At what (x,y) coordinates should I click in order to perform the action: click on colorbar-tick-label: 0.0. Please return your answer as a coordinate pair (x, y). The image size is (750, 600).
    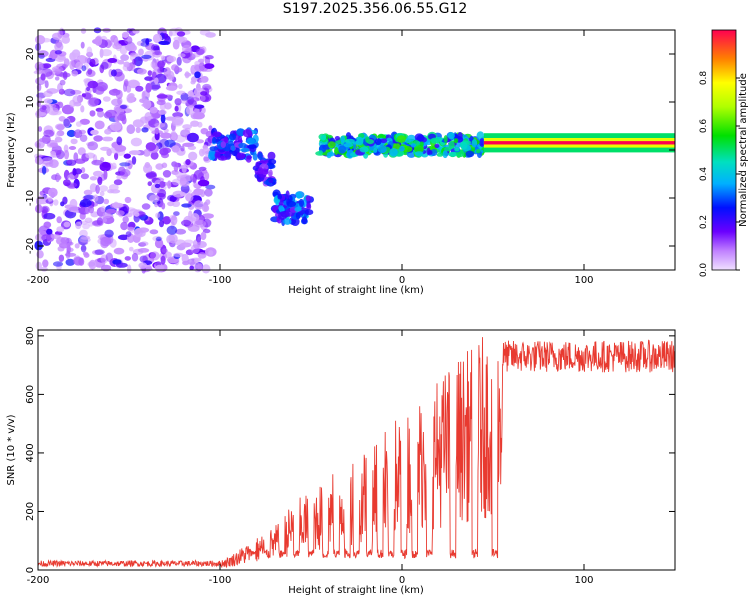
    Looking at the image, I should click on (704, 270).